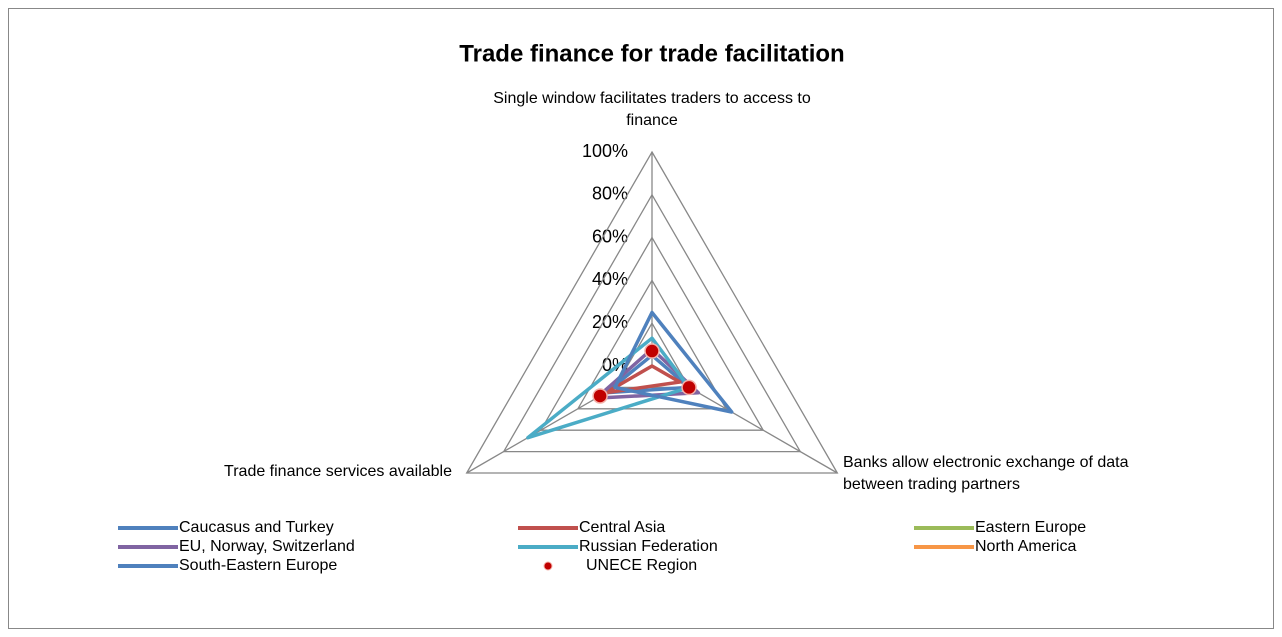  Describe the element at coordinates (641, 565) in the screenshot. I see `legend-label: UNECE Region` at that location.